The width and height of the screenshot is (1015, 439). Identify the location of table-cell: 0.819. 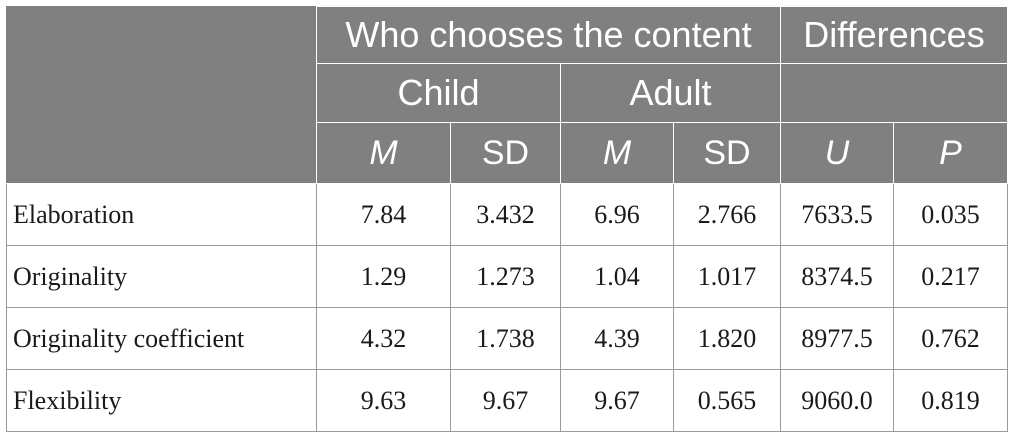
(950, 400).